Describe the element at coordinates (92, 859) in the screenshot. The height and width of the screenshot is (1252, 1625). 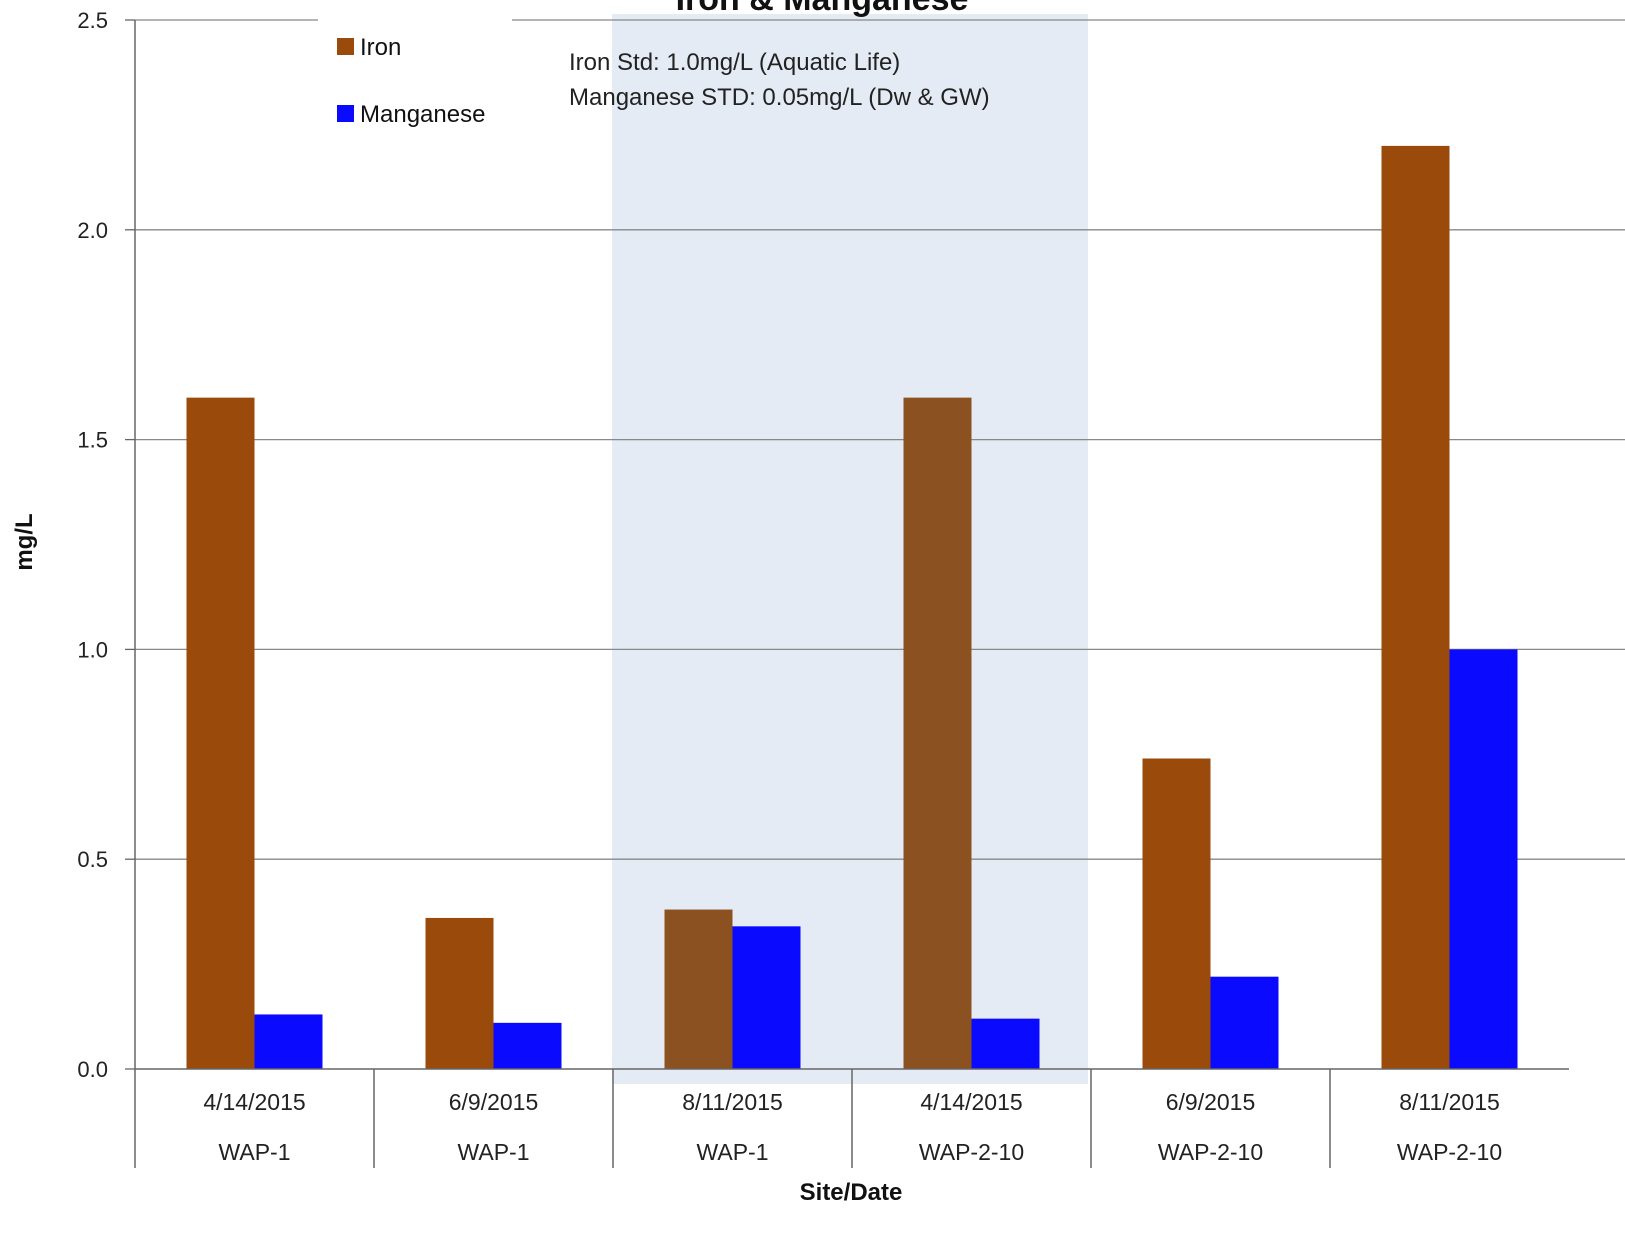
I see `y-tick-label: 0.5` at that location.